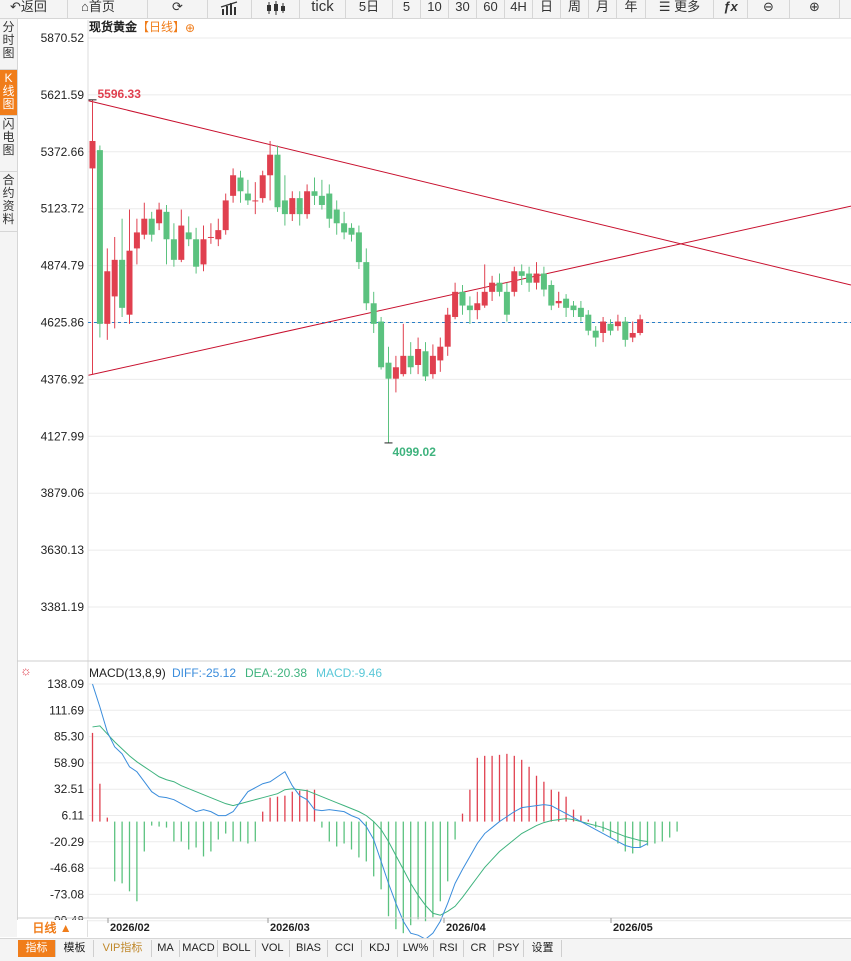 The image size is (851, 961). What do you see at coordinates (130, 928) in the screenshot?
I see `date-tick-label: 2026/02` at bounding box center [130, 928].